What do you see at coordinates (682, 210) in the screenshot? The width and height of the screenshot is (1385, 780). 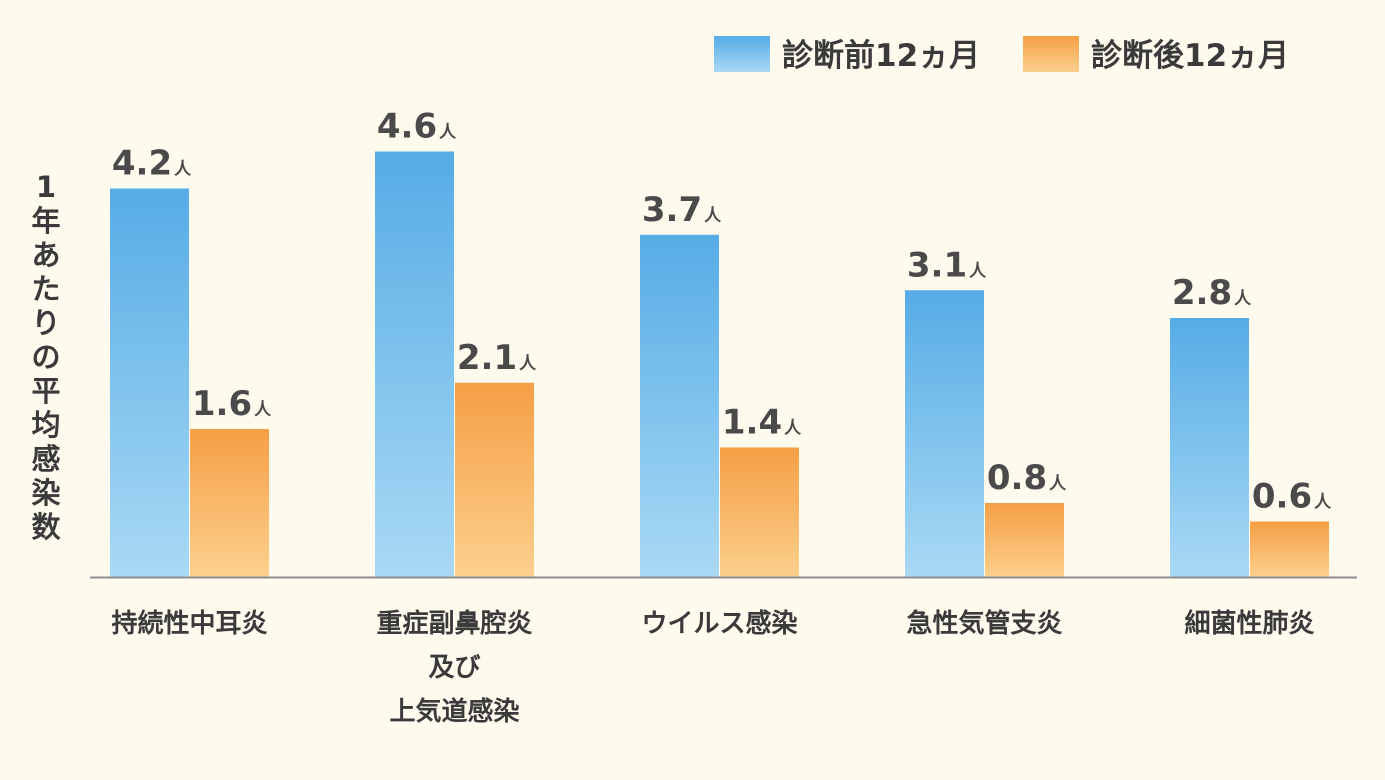 I see `bar-value-label: 3.7 人` at bounding box center [682, 210].